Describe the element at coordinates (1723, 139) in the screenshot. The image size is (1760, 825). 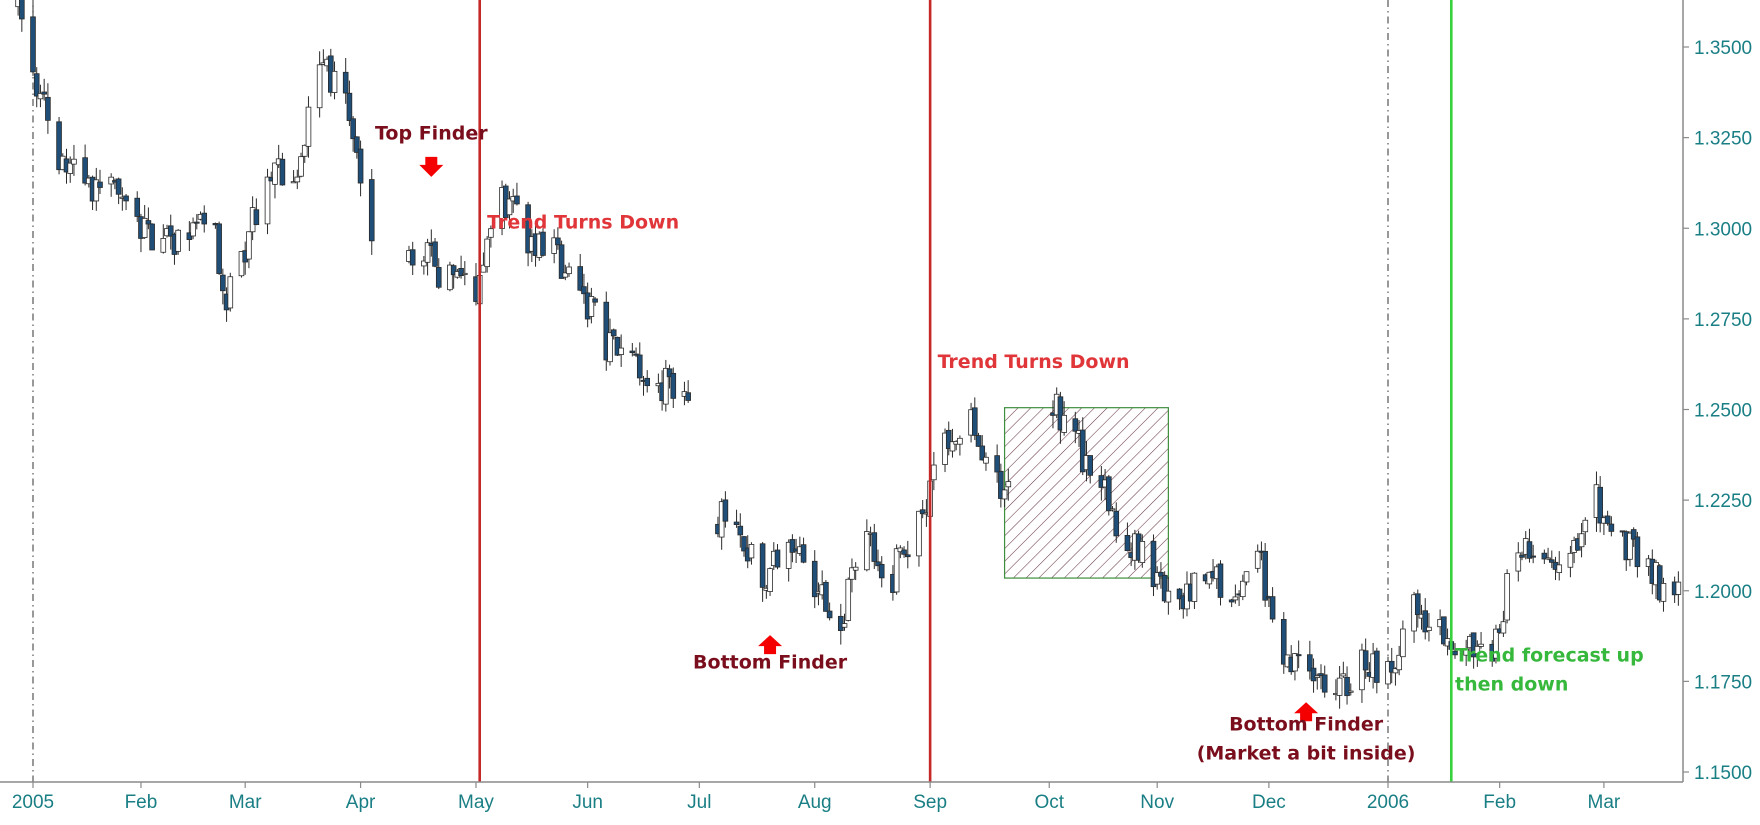
I see `y-tick-label: 1.3250` at that location.